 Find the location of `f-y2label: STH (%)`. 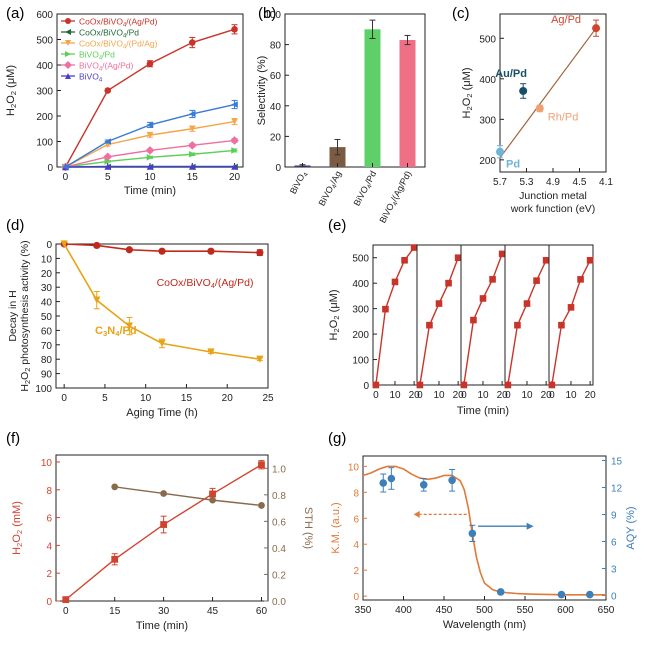

f-y2label: STH (%) is located at coordinates (308, 528).